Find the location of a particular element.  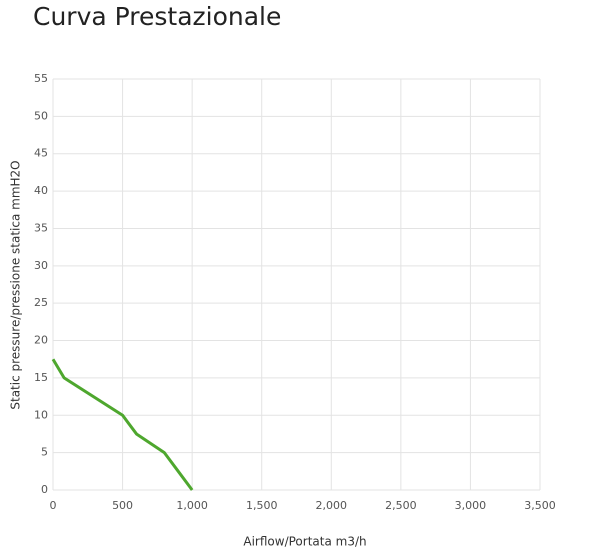

x-tick-label: 3,500 is located at coordinates (540, 505).